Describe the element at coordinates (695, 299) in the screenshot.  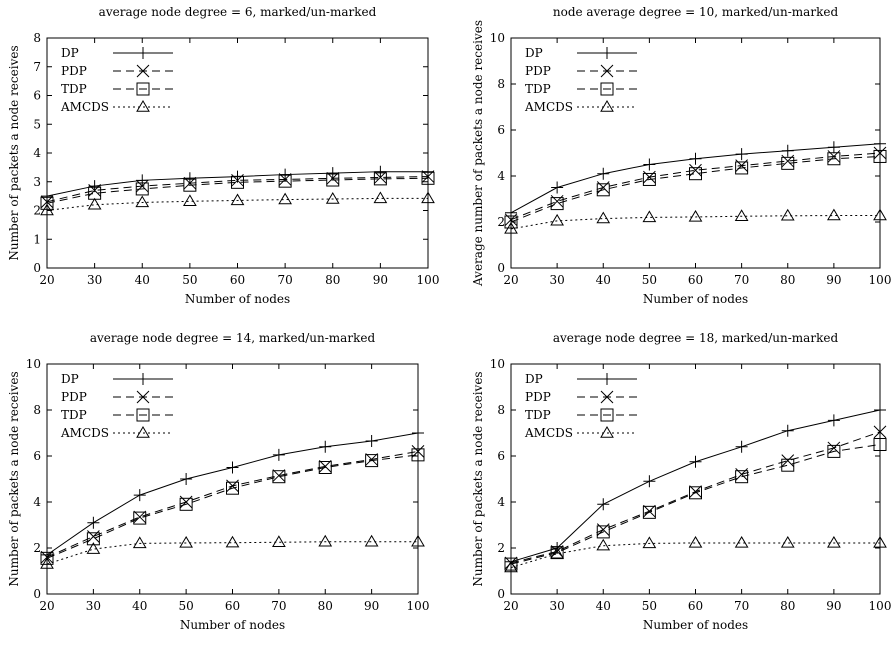
I see `x-axis-label: Number of nodes` at that location.